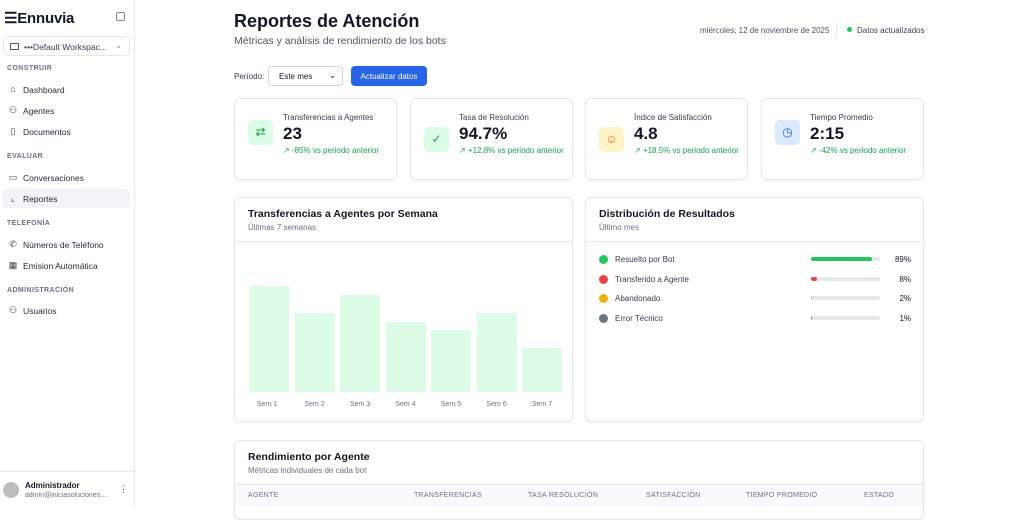 Image resolution: width=1024 pixels, height=520 pixels. I want to click on card-title: Transferencias a Agentes por Semana, so click(343, 214).